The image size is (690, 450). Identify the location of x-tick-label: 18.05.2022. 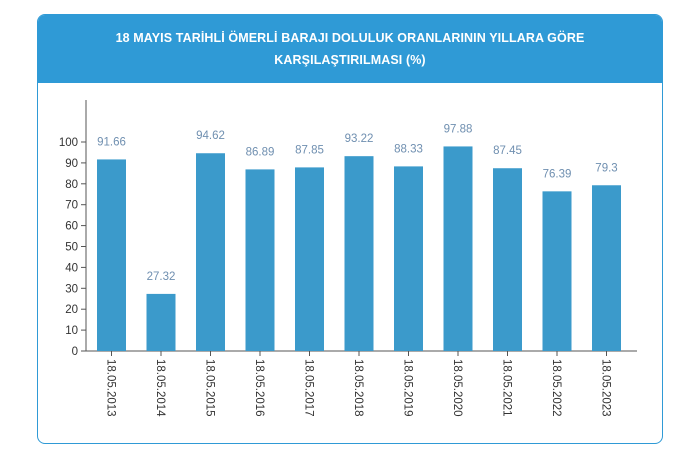
(556, 388).